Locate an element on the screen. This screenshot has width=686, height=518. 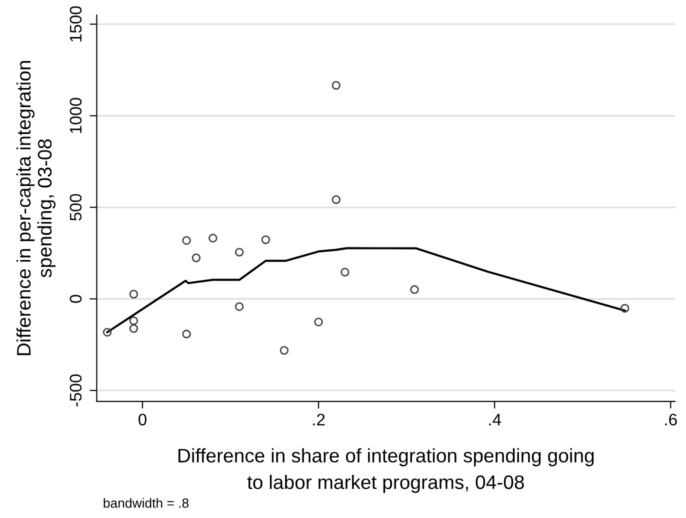
y-tick-label: 1000 is located at coordinates (76, 116).